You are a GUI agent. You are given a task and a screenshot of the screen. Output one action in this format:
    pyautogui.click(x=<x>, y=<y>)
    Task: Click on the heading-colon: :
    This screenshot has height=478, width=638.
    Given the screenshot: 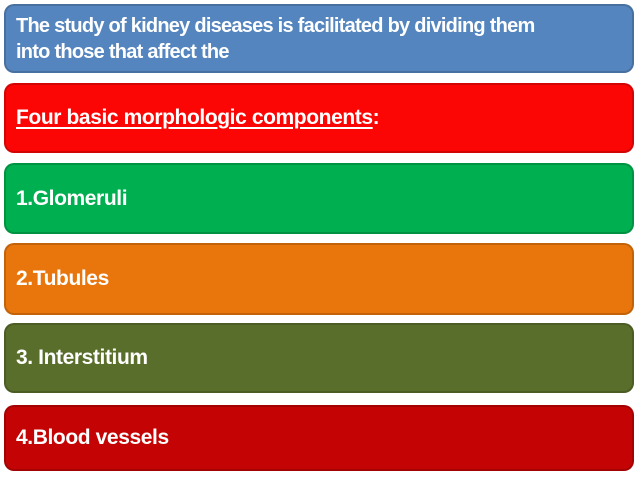 What is the action you would take?
    pyautogui.click(x=376, y=117)
    